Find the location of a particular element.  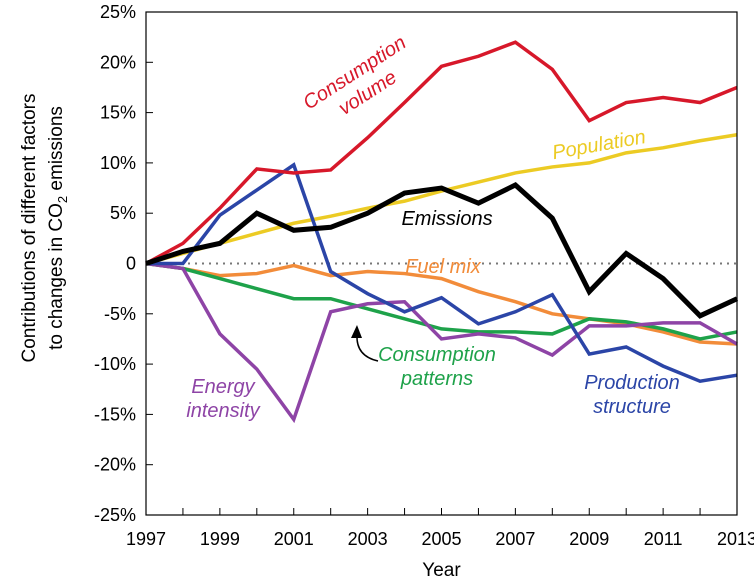

x-tick-label: 2003 is located at coordinates (368, 539).